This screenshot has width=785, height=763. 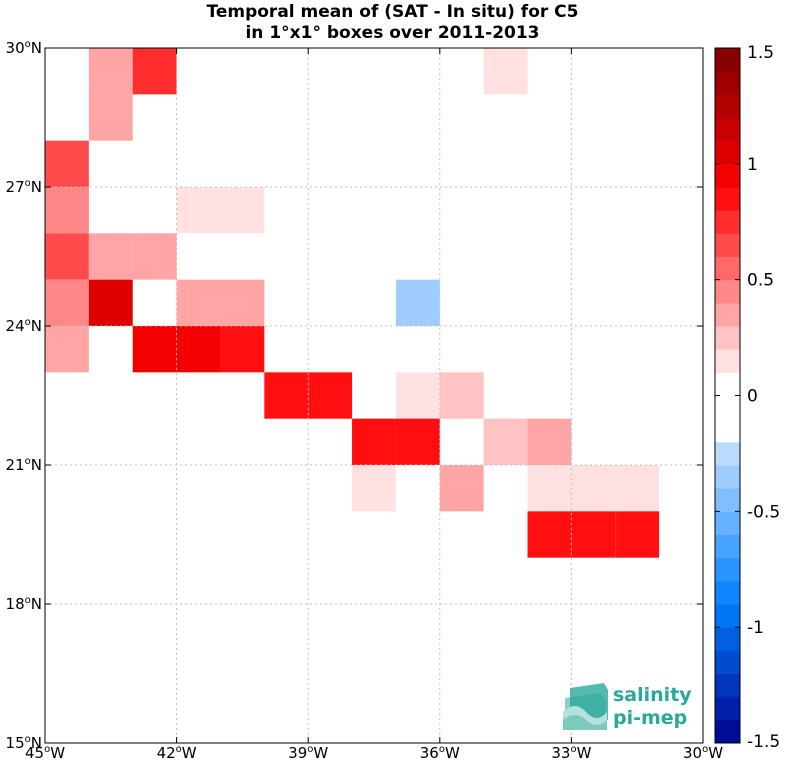 I want to click on logo-text-salinity: salinity, so click(x=652, y=695).